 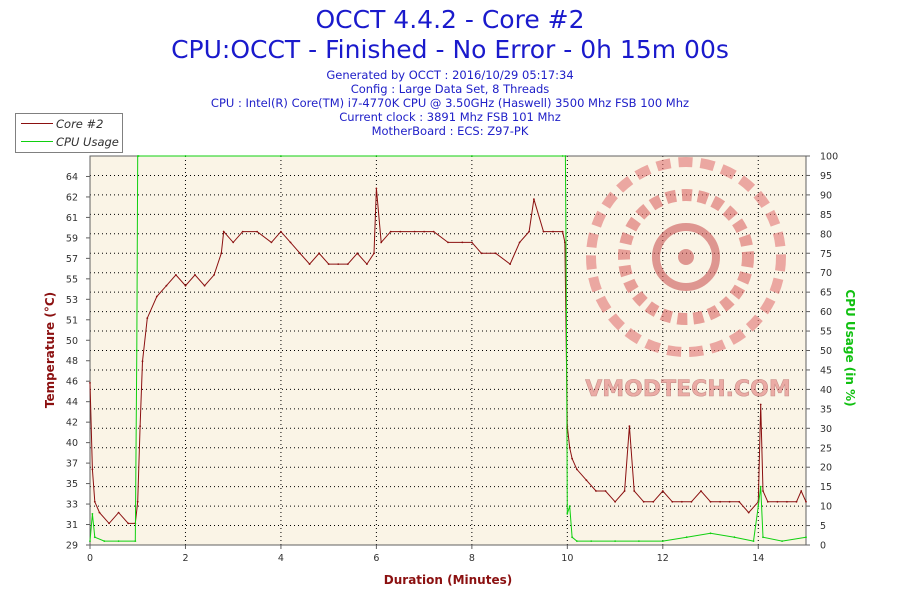 I want to click on y2-tick-label-14: 70, so click(x=826, y=273).